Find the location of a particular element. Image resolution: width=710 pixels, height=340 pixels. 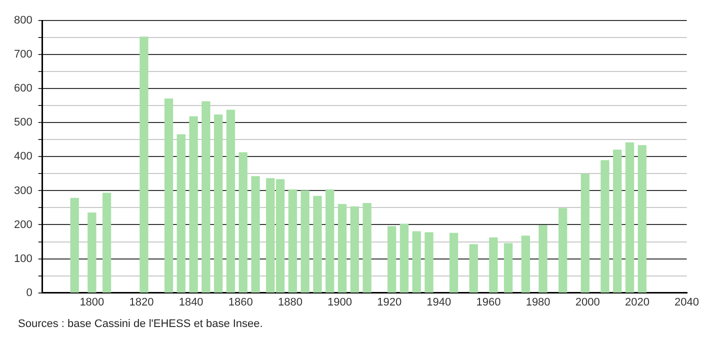

x-tick-label: 1980 is located at coordinates (538, 302).